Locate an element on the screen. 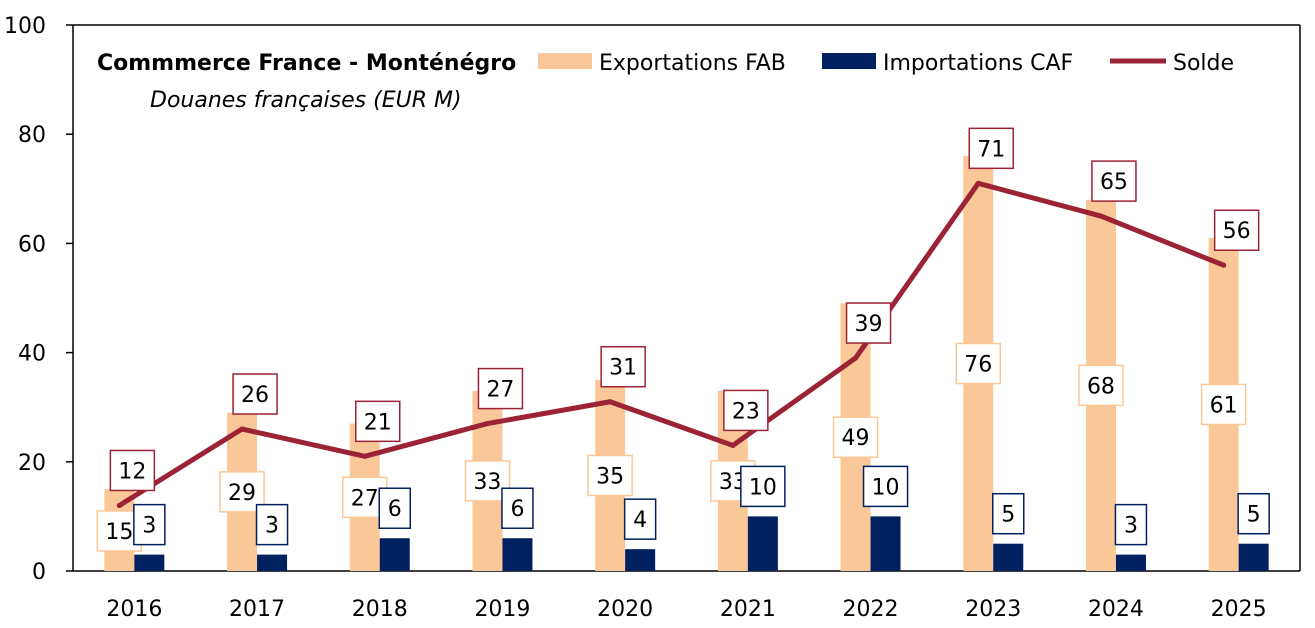 This screenshot has width=1315, height=628. legend-swatch-importations is located at coordinates (849, 61).